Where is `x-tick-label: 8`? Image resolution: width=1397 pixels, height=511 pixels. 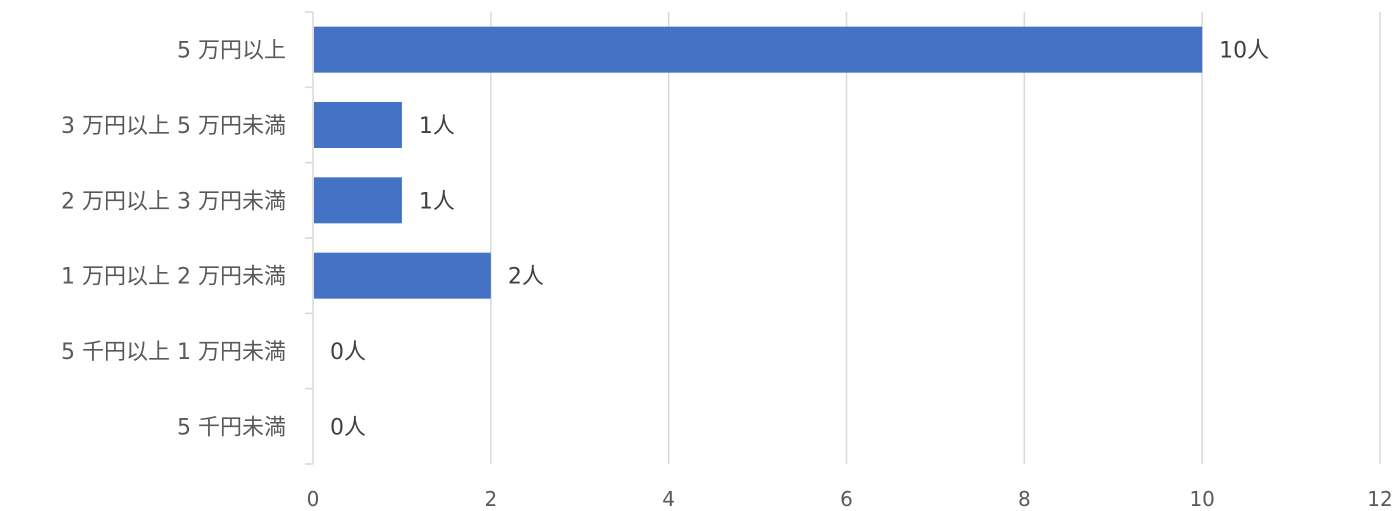
x-tick-label: 8 is located at coordinates (1024, 499).